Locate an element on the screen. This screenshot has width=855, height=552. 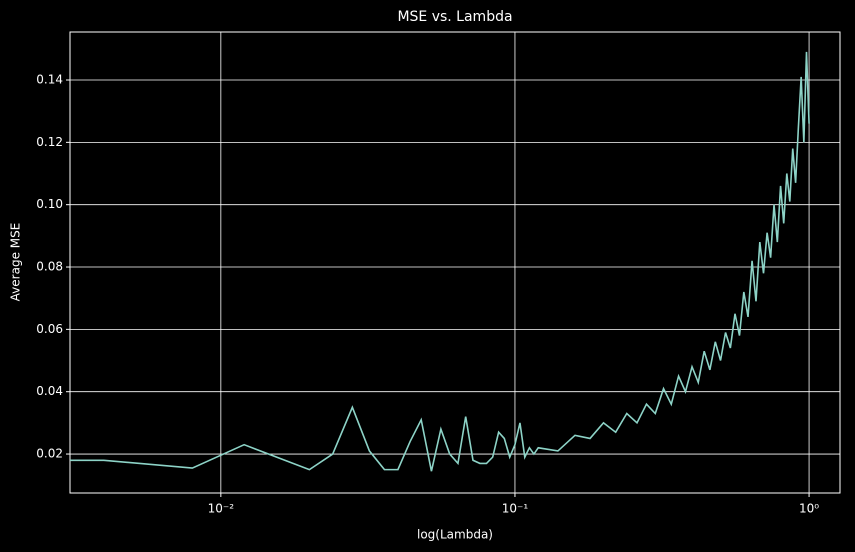
x-tick-label: 10⁻¹ is located at coordinates (515, 509).